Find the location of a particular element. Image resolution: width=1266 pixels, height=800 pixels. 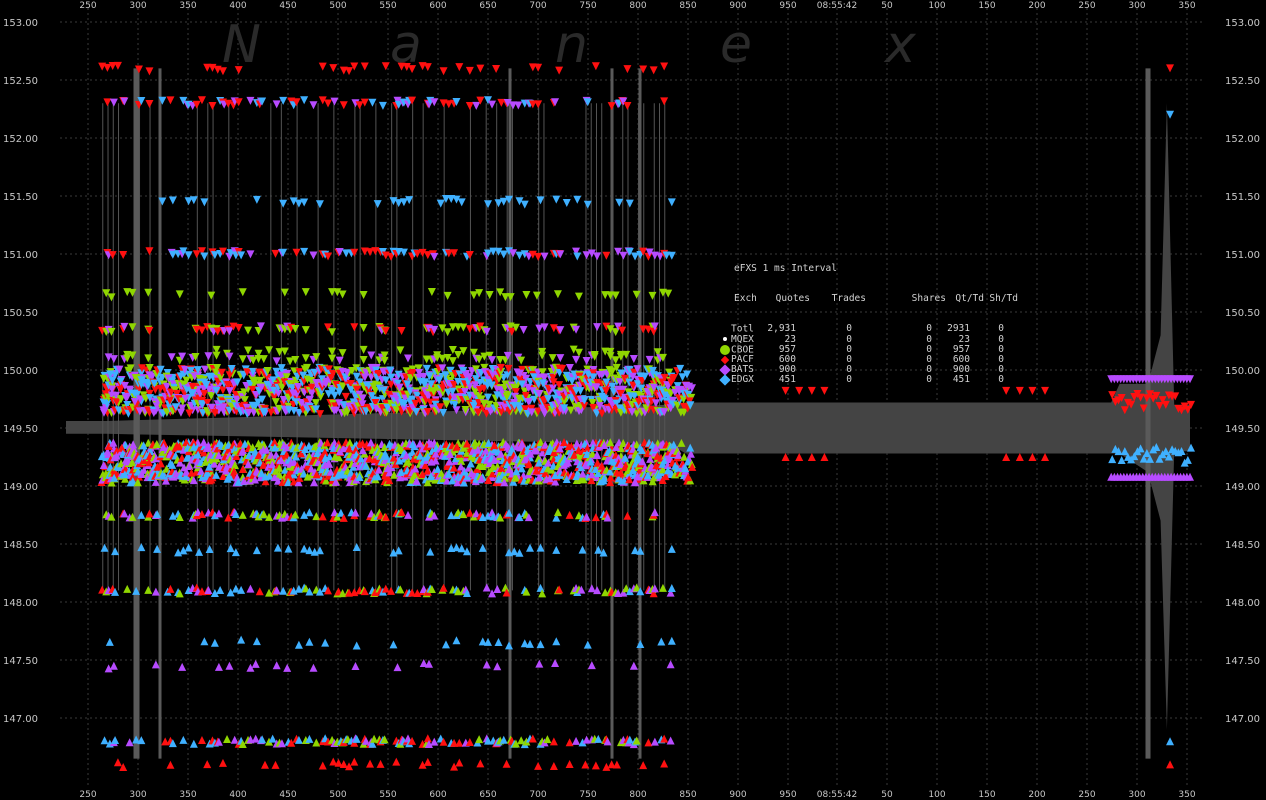

legend-exch-name: CBOE is located at coordinates (742, 349).